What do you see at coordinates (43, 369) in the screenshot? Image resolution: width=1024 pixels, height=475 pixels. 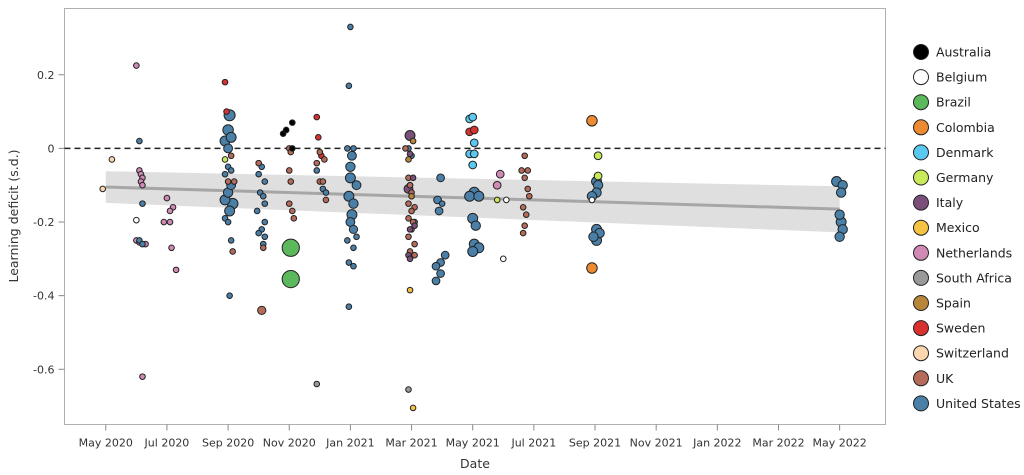 I see `y-tick-label: -0.6` at bounding box center [43, 369].